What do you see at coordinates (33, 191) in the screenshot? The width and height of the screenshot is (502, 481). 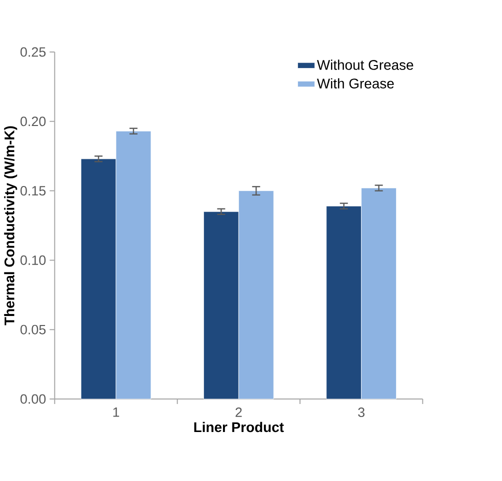 I see `y-tick-label: 0.15` at bounding box center [33, 191].